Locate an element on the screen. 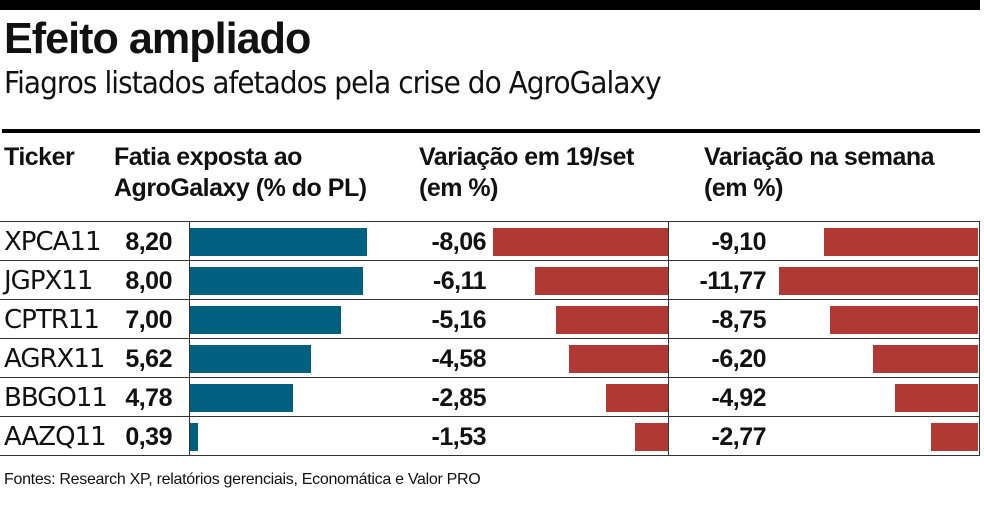  column-header-varsem: Variação na semana (em %) is located at coordinates (819, 173).